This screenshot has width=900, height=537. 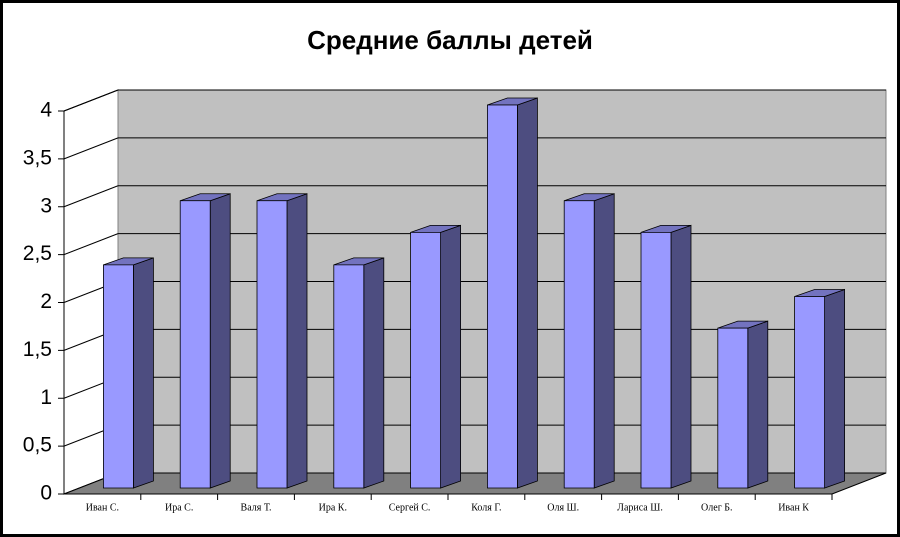 I want to click on y-tick-label: 3, so click(x=46, y=205).